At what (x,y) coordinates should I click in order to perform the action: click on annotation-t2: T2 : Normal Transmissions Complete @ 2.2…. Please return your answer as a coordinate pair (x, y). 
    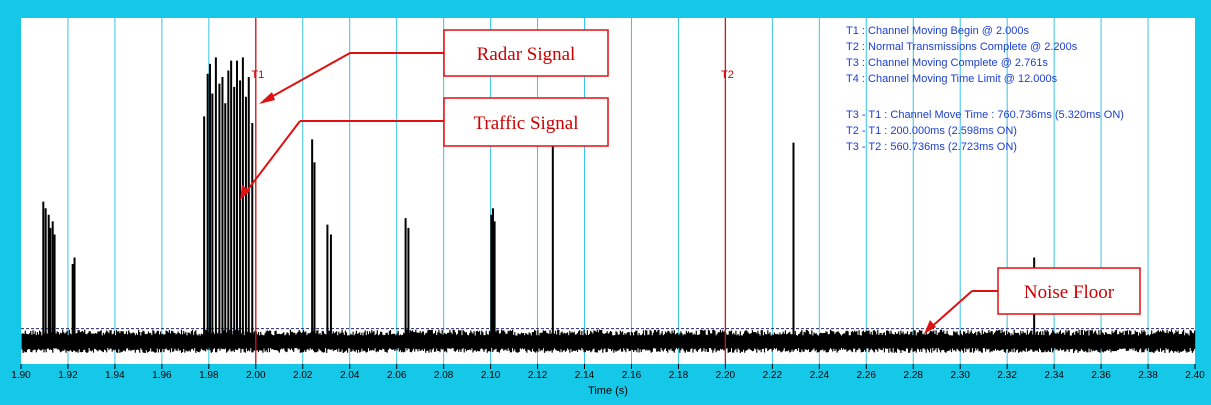
    Looking at the image, I should click on (962, 47).